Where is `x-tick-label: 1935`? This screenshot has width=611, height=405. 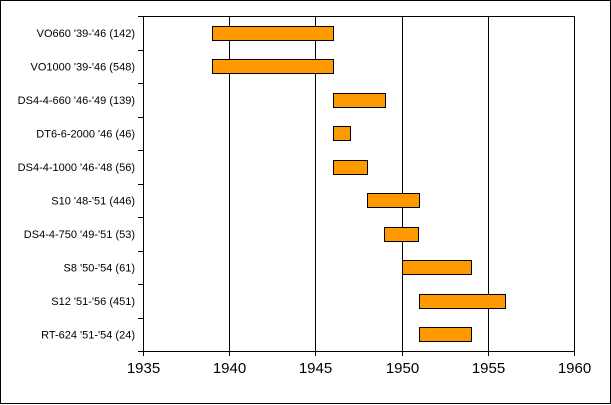
x-tick-label: 1935 is located at coordinates (143, 368).